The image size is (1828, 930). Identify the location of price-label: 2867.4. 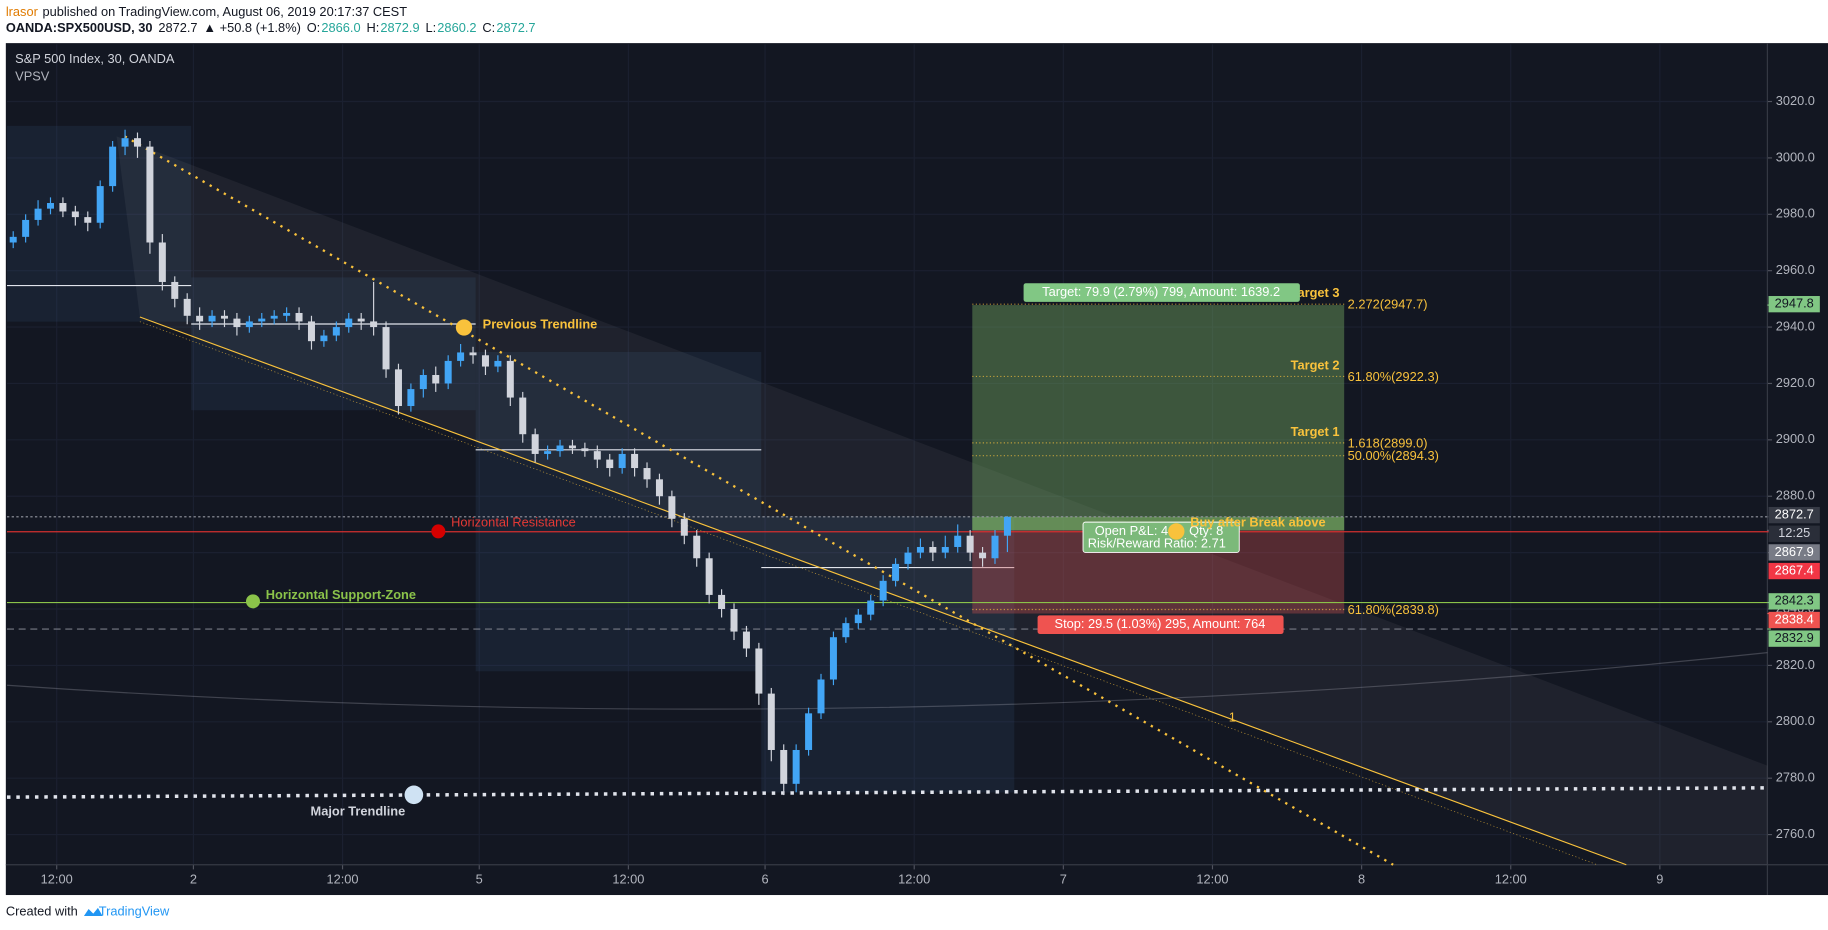
(1794, 569).